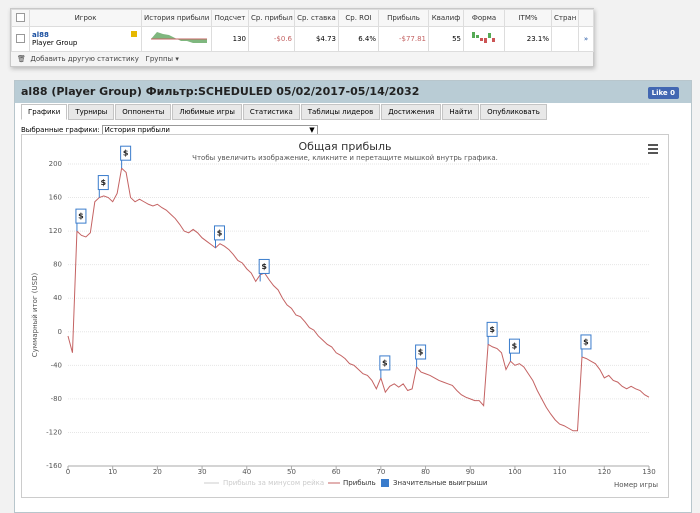 The width and height of the screenshot is (700, 513). Describe the element at coordinates (403, 18) in the screenshot. I see `header: Прибыль` at that location.